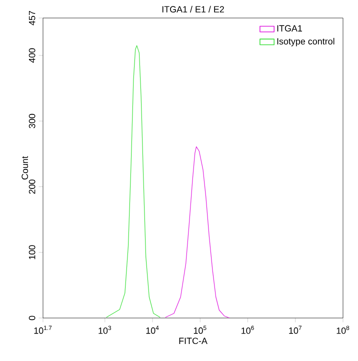  I want to click on y-tick-label: 300, so click(32, 121).